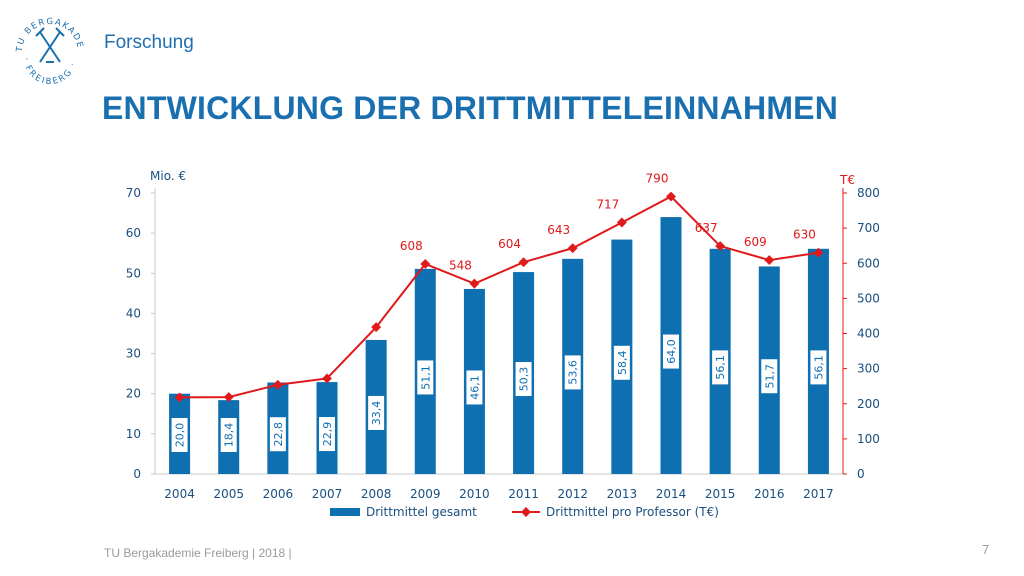 The width and height of the screenshot is (1024, 576). What do you see at coordinates (327, 378) in the screenshot?
I see `line-point-2007` at bounding box center [327, 378].